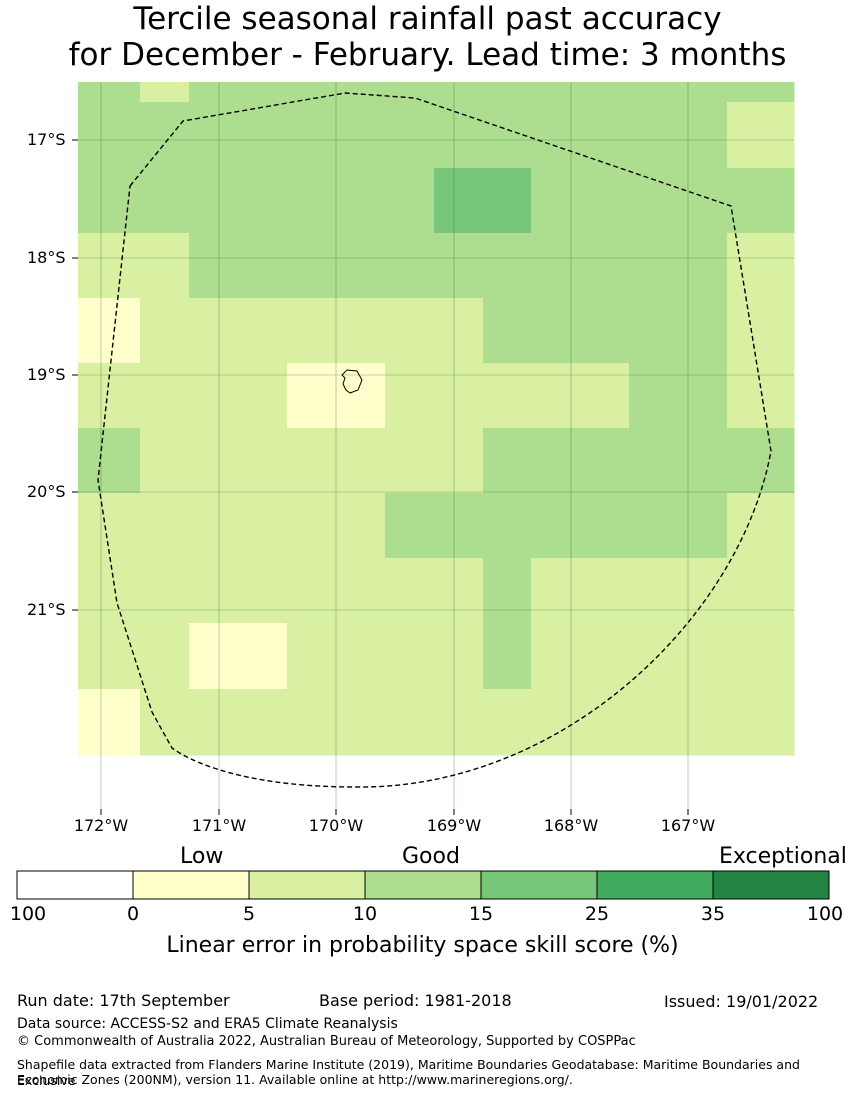 This screenshot has width=855, height=1095. Describe the element at coordinates (431, 856) in the screenshot. I see `legend-category-good: Good` at that location.